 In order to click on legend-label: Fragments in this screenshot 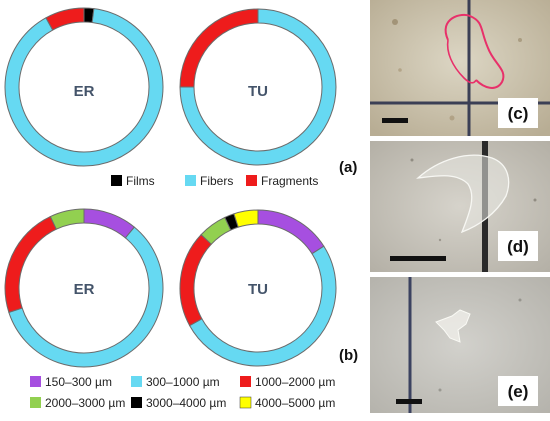, I will do `click(289, 181)`.